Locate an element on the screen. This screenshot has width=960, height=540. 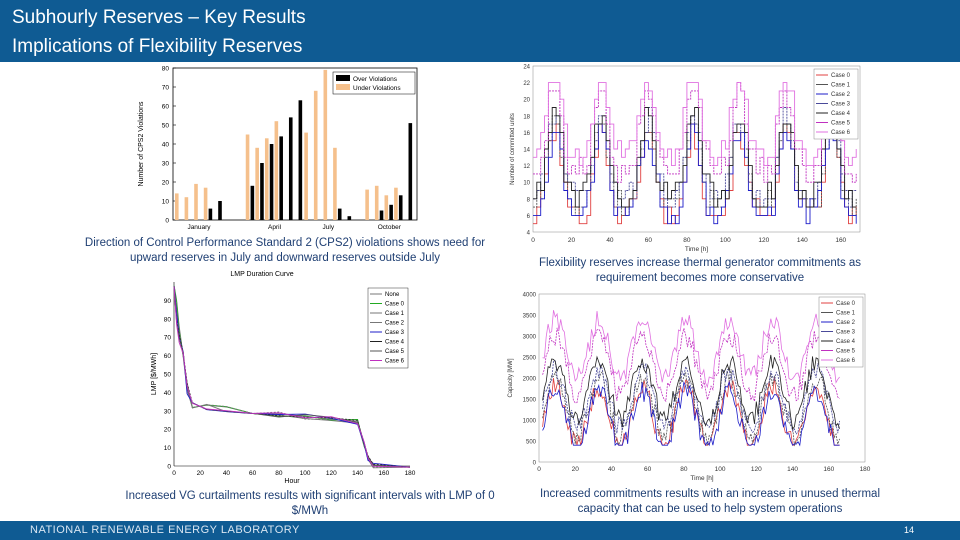
lmp-legend-label: Case 3 is located at coordinates (395, 333).